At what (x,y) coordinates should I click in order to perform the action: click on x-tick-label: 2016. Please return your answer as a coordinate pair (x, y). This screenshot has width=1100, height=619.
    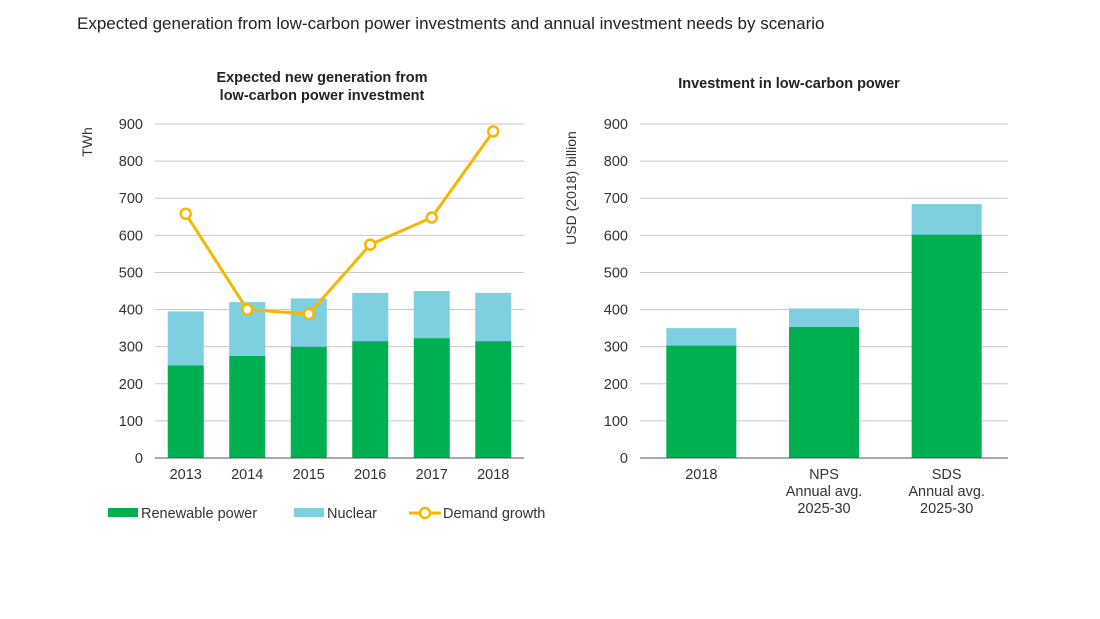
    Looking at the image, I should click on (370, 475).